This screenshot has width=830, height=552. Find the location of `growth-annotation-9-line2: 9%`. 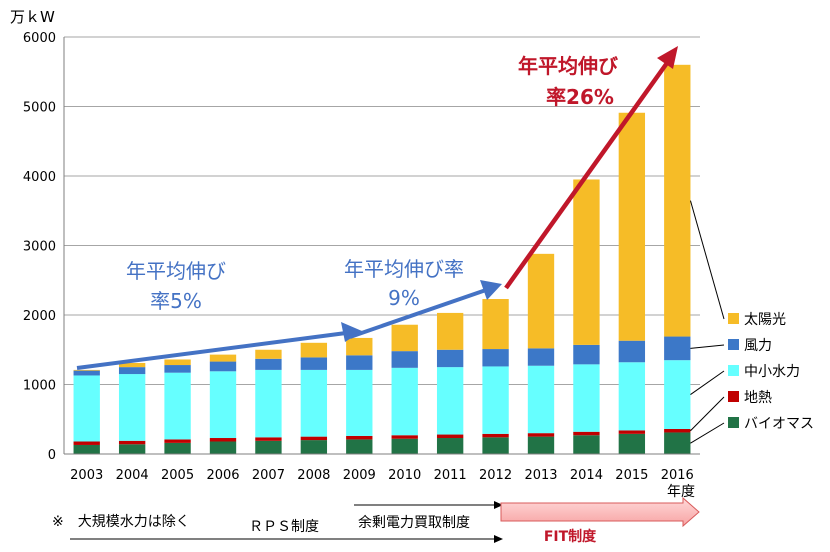

growth-annotation-9-line2: 9% is located at coordinates (404, 298).